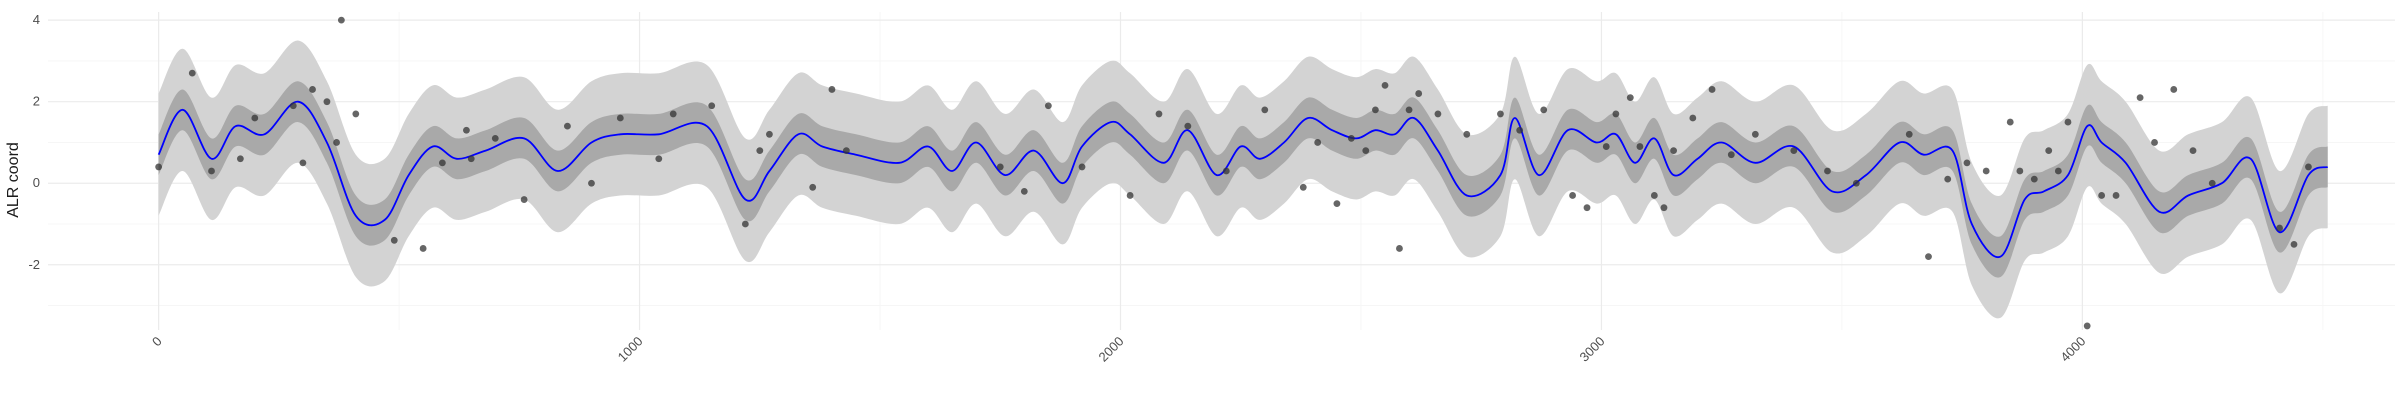 This screenshot has width=2400, height=400. What do you see at coordinates (34, 264) in the screenshot?
I see `y-tick-label: -2` at bounding box center [34, 264].